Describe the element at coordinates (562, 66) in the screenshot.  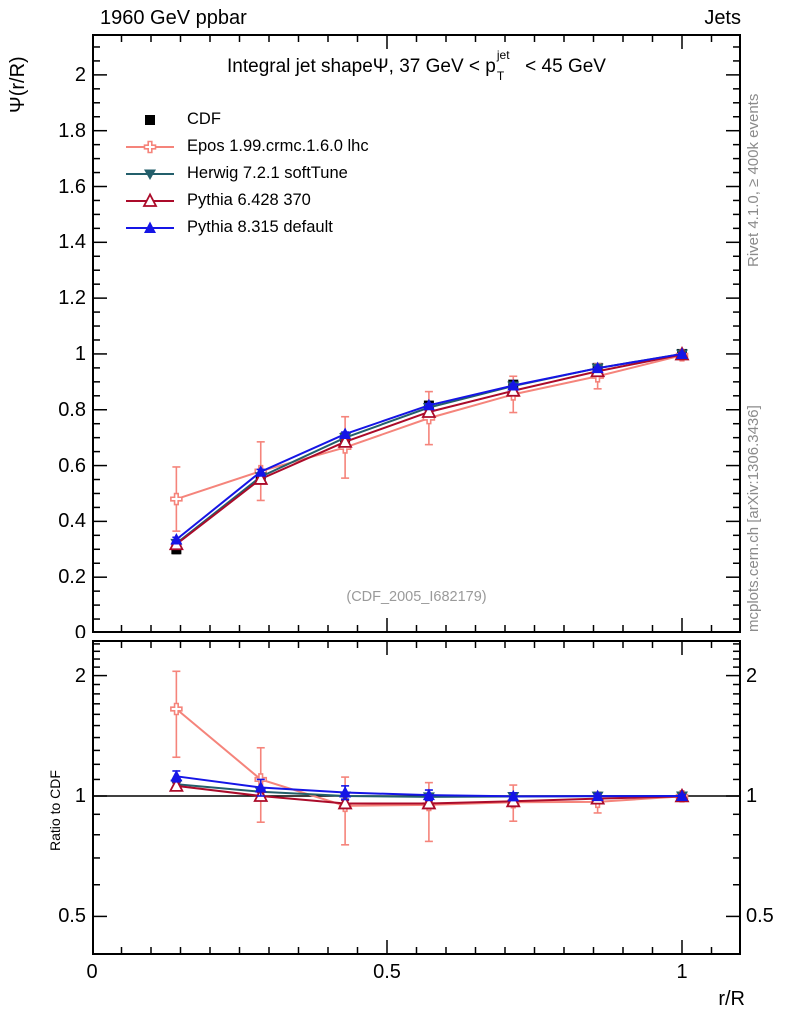
I see `plot-title-post: < 45 GeV` at that location.